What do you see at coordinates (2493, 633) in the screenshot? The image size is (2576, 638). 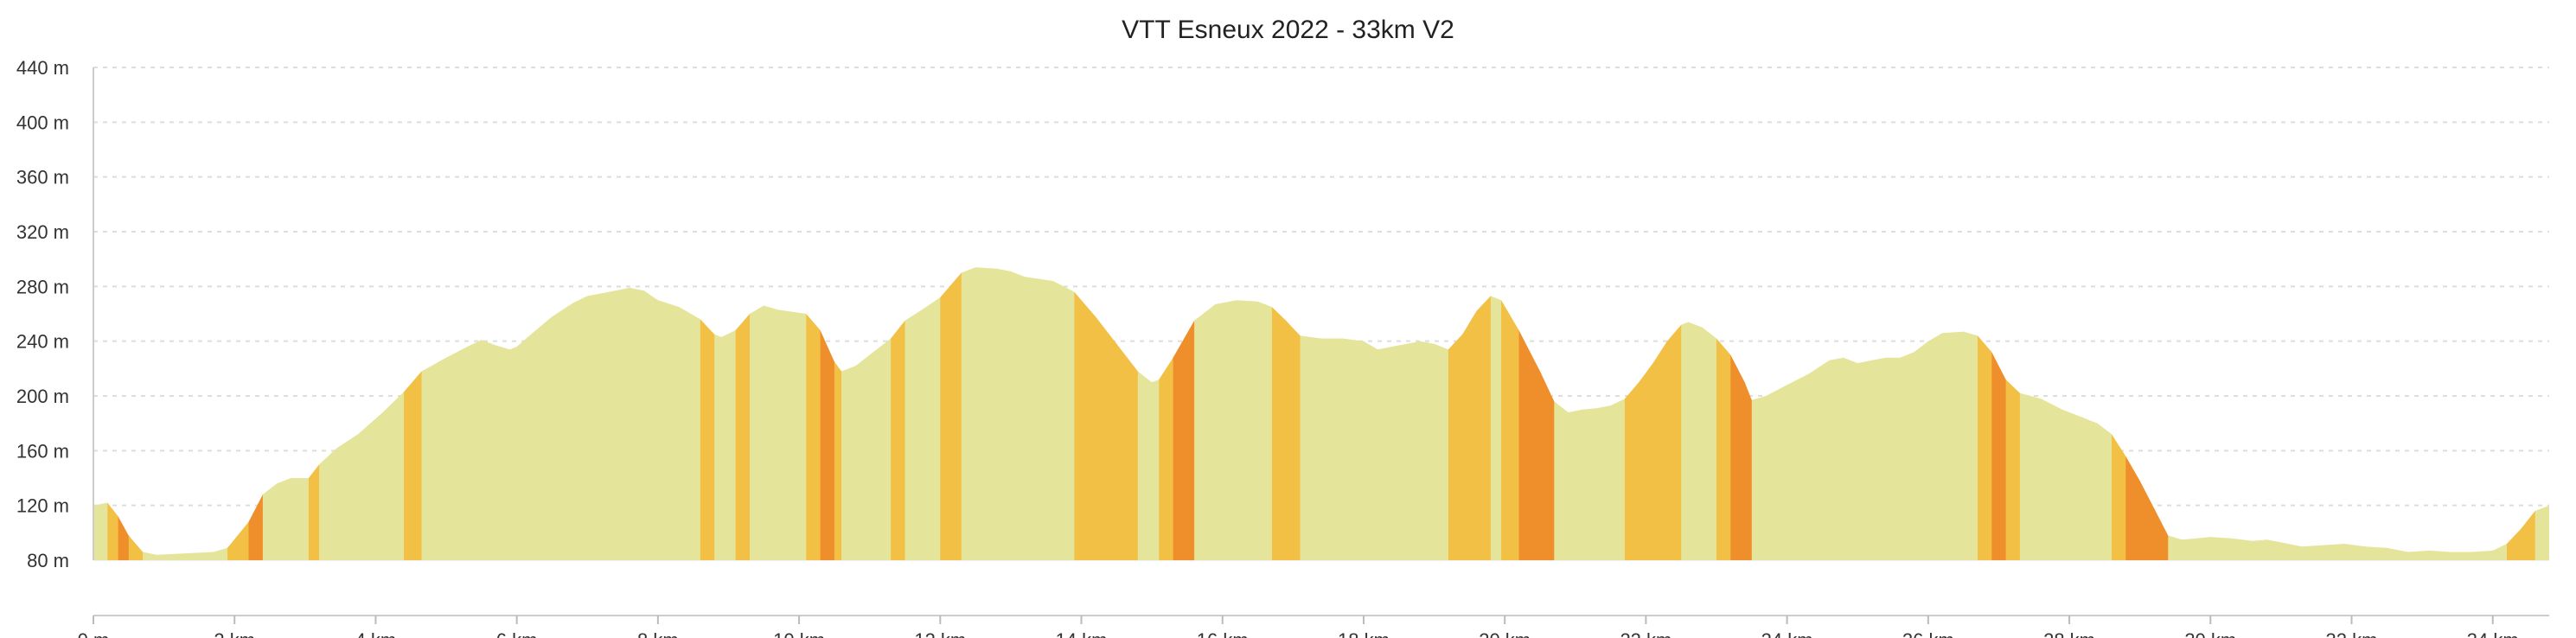 I see `x-tick-label: 34 km` at bounding box center [2493, 633].